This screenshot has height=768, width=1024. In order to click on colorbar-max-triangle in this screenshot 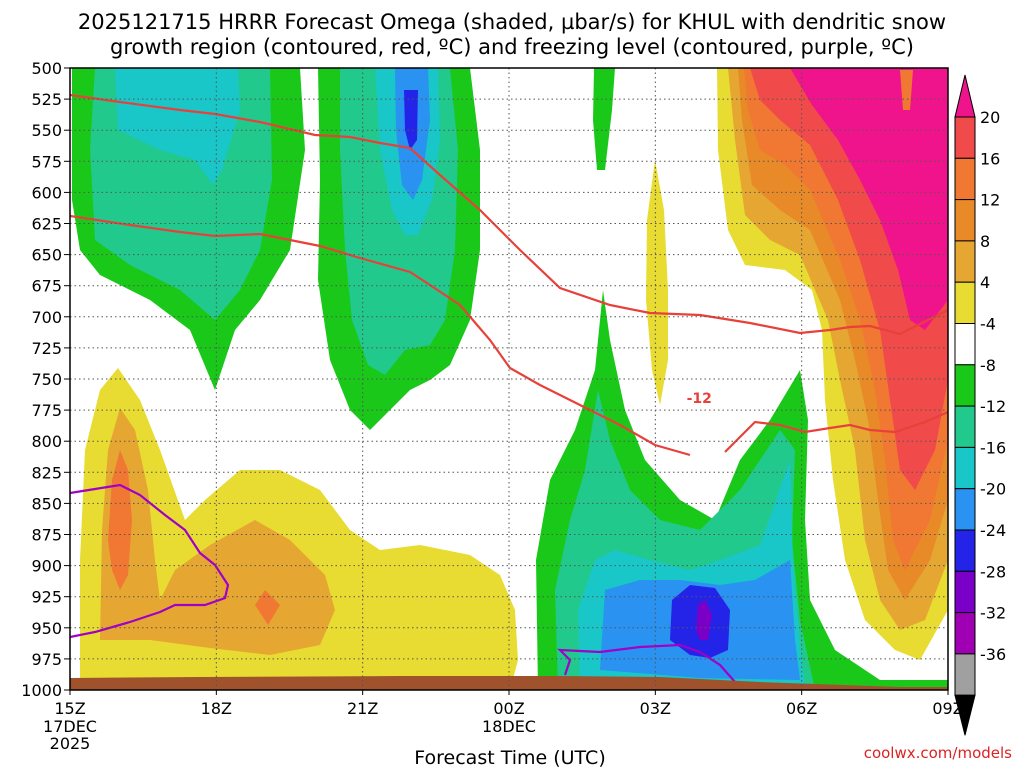, I will do `click(965, 96)`.